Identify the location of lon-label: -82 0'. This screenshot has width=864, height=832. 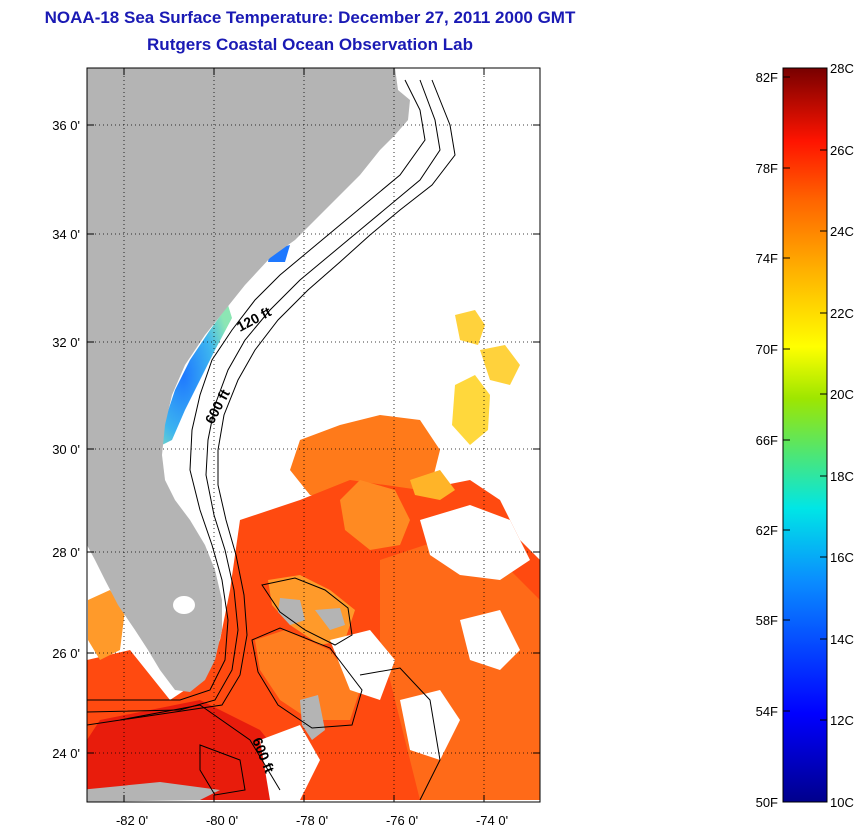
(132, 820).